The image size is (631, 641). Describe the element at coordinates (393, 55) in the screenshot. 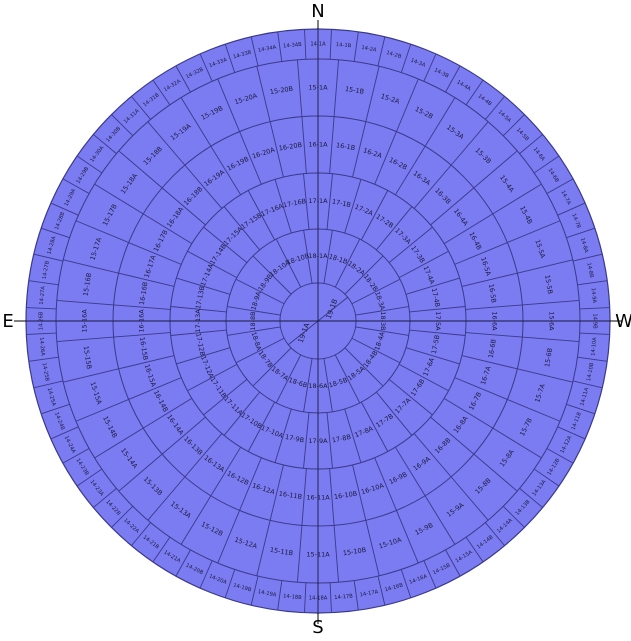

I see `panel-label: 14-2B` at that location.